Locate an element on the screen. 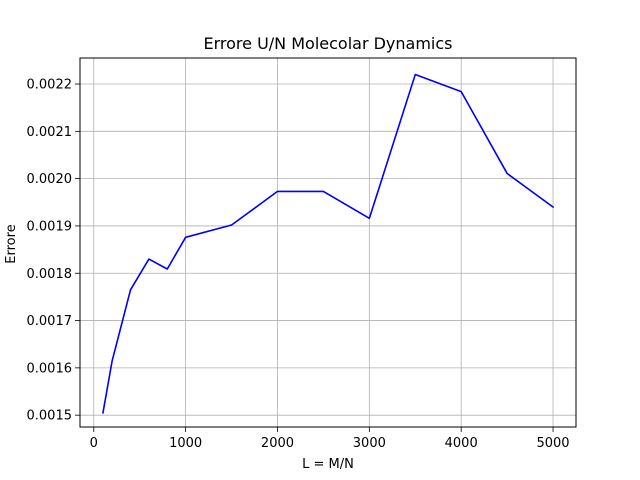  x-tick-label: 3000 is located at coordinates (369, 443).